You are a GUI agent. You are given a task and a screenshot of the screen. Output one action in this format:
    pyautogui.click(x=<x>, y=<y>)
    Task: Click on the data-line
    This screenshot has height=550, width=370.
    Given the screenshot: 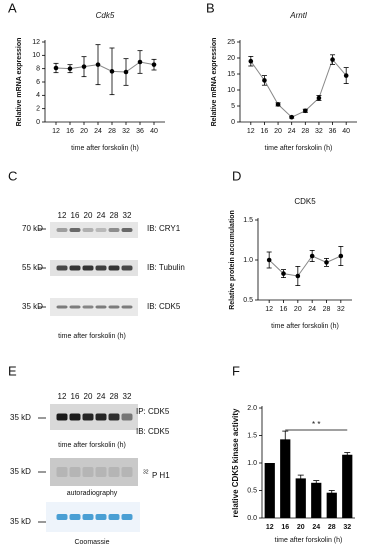 What is the action you would take?
    pyautogui.click(x=105, y=67)
    